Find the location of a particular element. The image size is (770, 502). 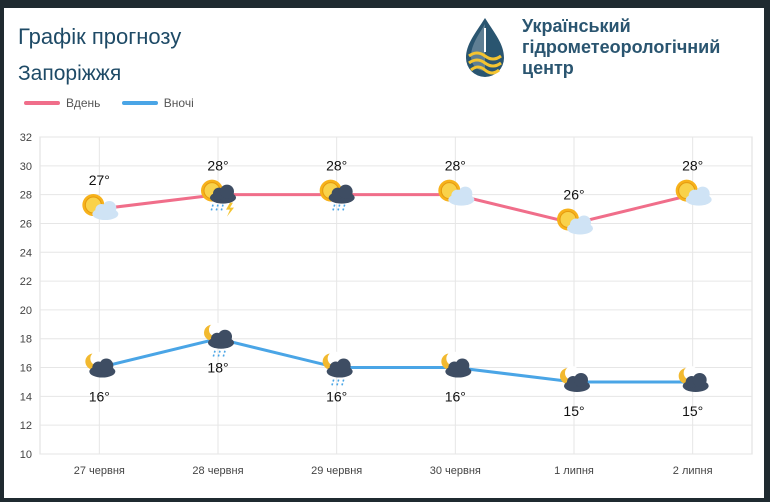

legend-label-day: Вдень is located at coordinates (83, 103).